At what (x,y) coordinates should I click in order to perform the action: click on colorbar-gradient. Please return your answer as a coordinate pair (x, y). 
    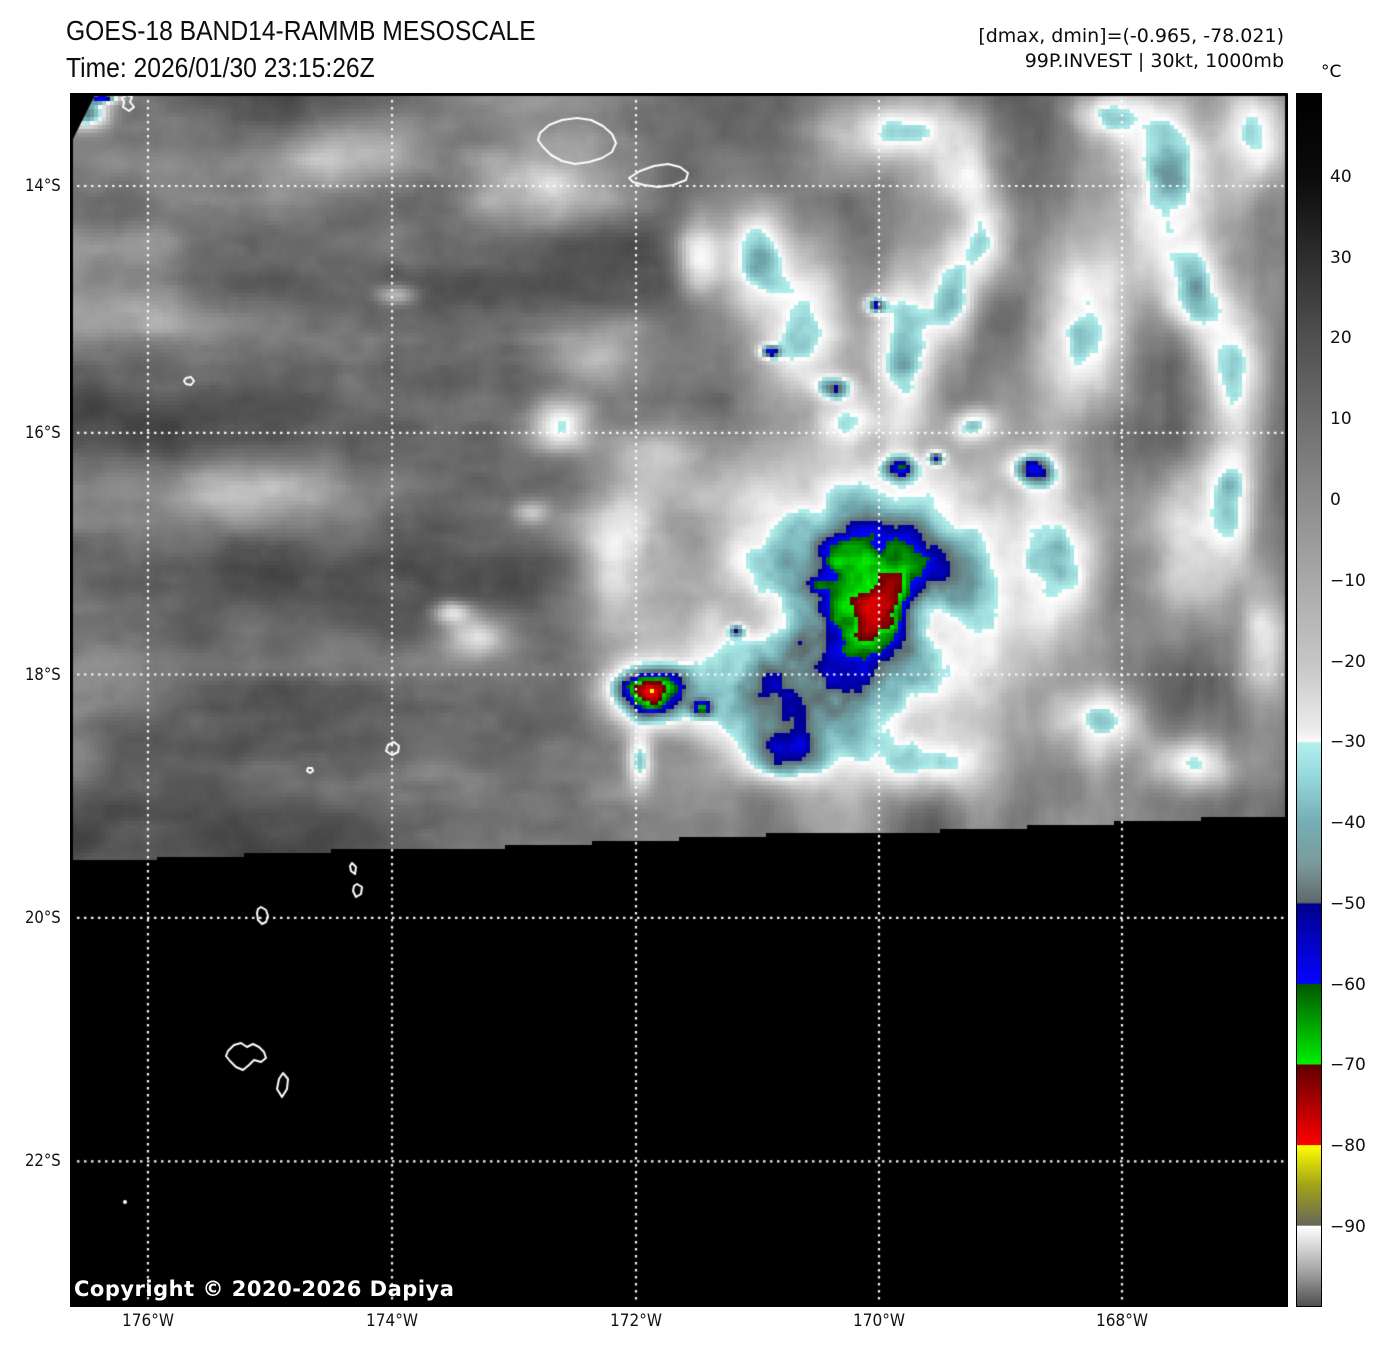
    Looking at the image, I should click on (1309, 700).